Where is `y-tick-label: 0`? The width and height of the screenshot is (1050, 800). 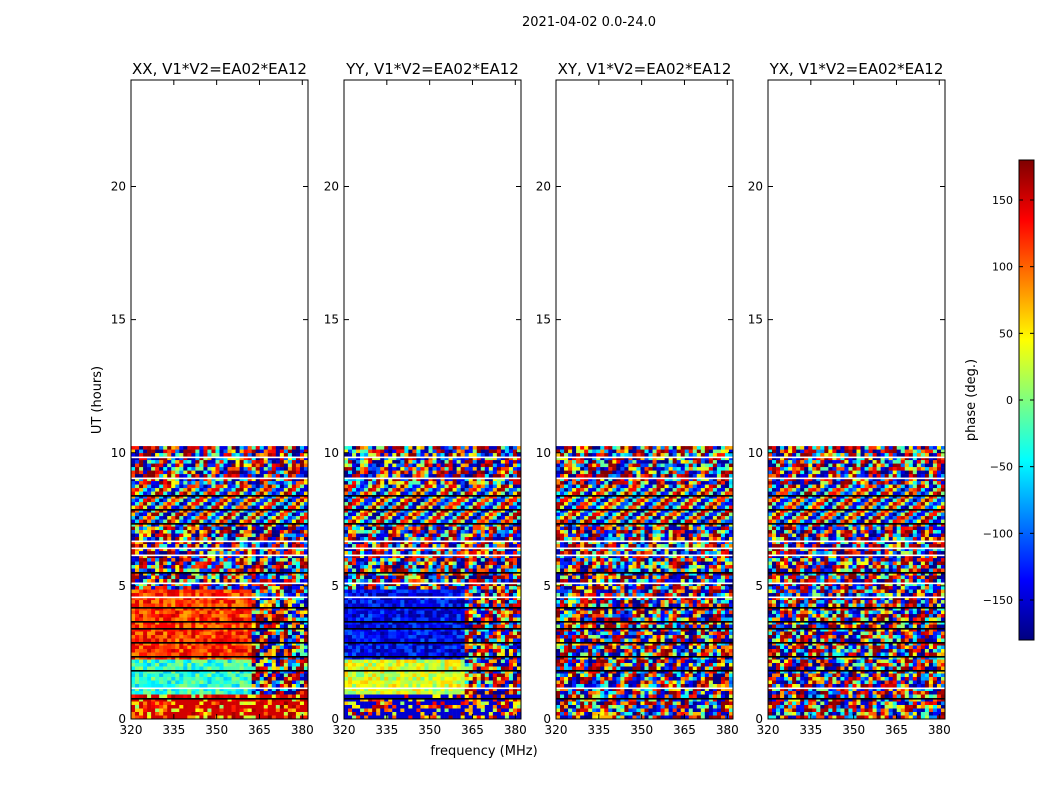
y-tick-label: 0 is located at coordinates (122, 719).